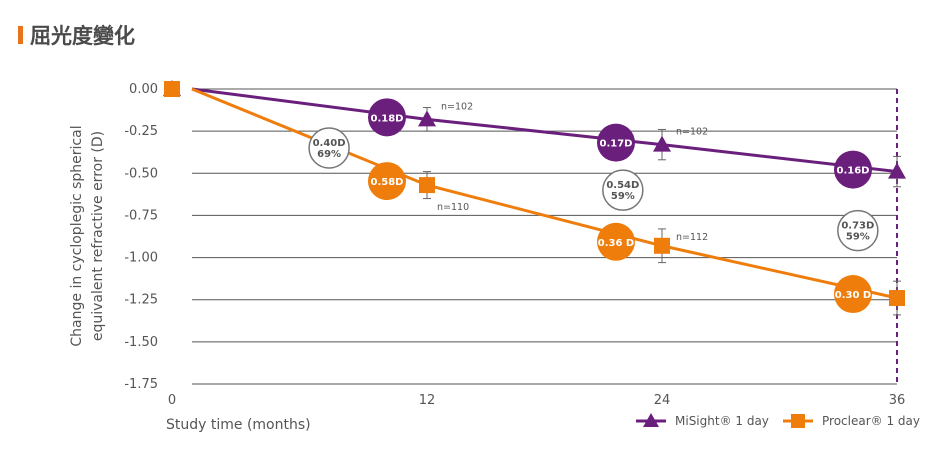  I want to click on value-bubble-label: 0.30 D, so click(853, 295).